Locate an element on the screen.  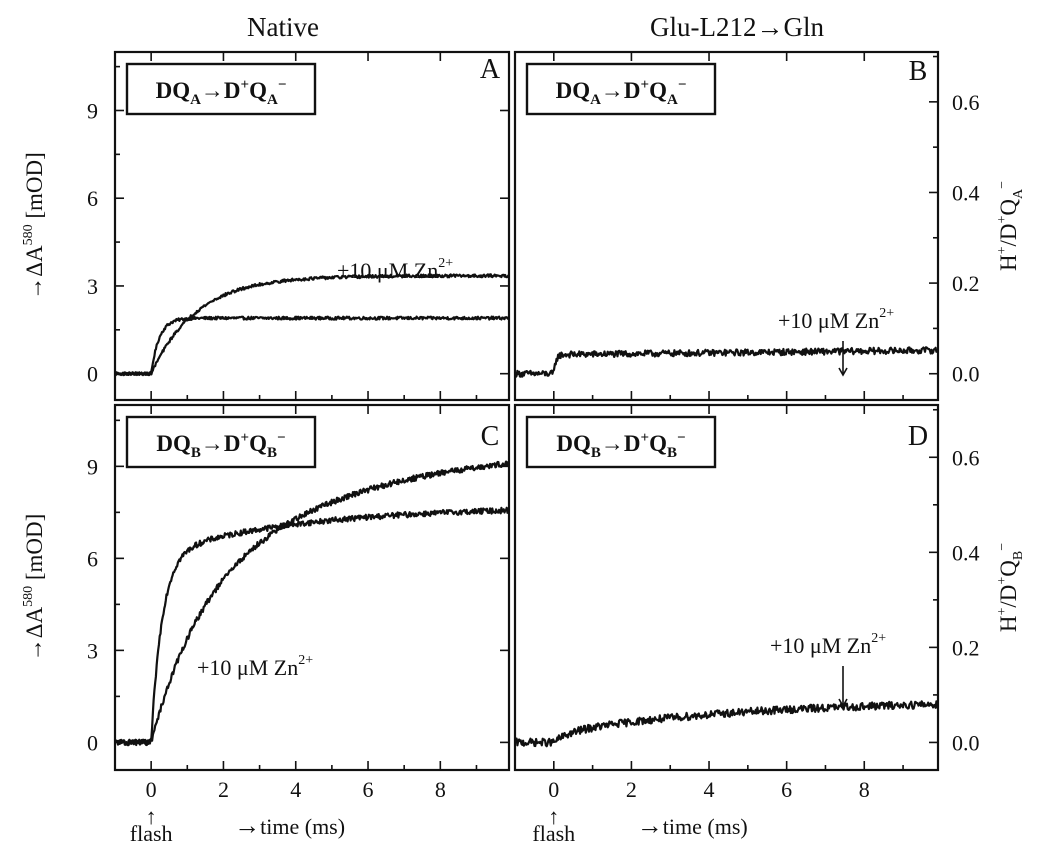
panel-letter: C is located at coordinates (490, 436).